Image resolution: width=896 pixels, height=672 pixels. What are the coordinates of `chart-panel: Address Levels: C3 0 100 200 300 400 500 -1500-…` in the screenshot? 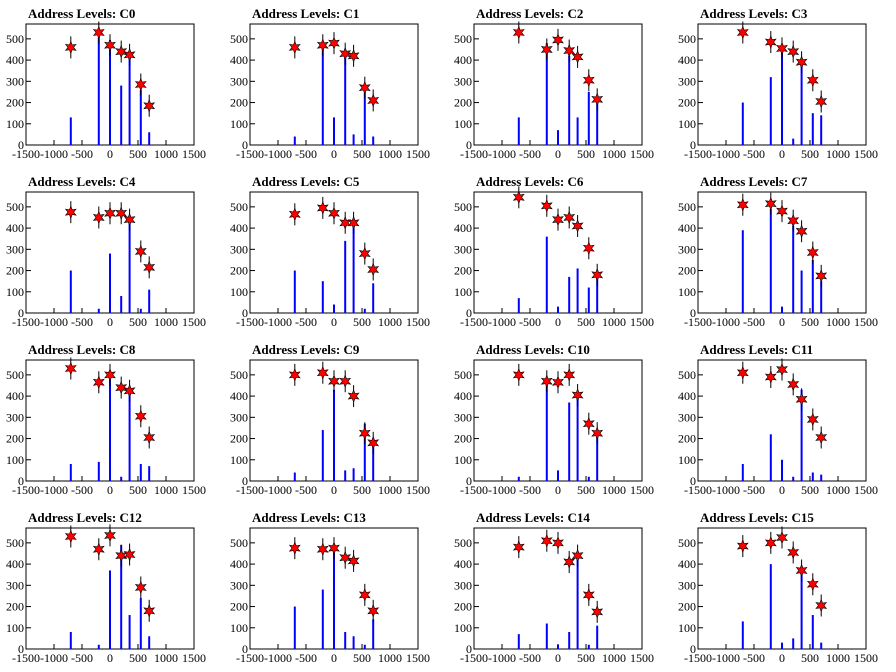 It's located at (784, 84).